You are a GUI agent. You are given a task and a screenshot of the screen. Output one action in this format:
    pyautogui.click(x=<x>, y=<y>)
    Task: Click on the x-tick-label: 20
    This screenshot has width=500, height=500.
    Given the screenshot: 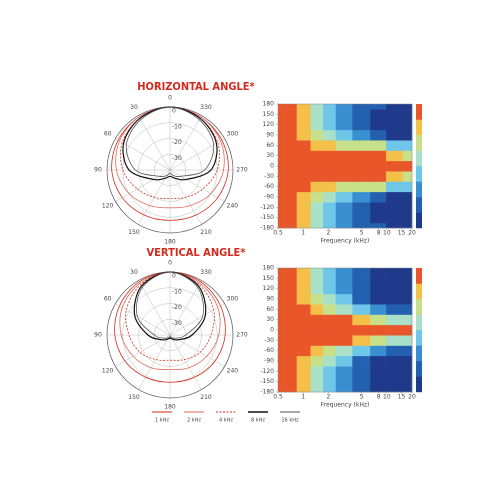 What is the action you would take?
    pyautogui.click(x=412, y=233)
    